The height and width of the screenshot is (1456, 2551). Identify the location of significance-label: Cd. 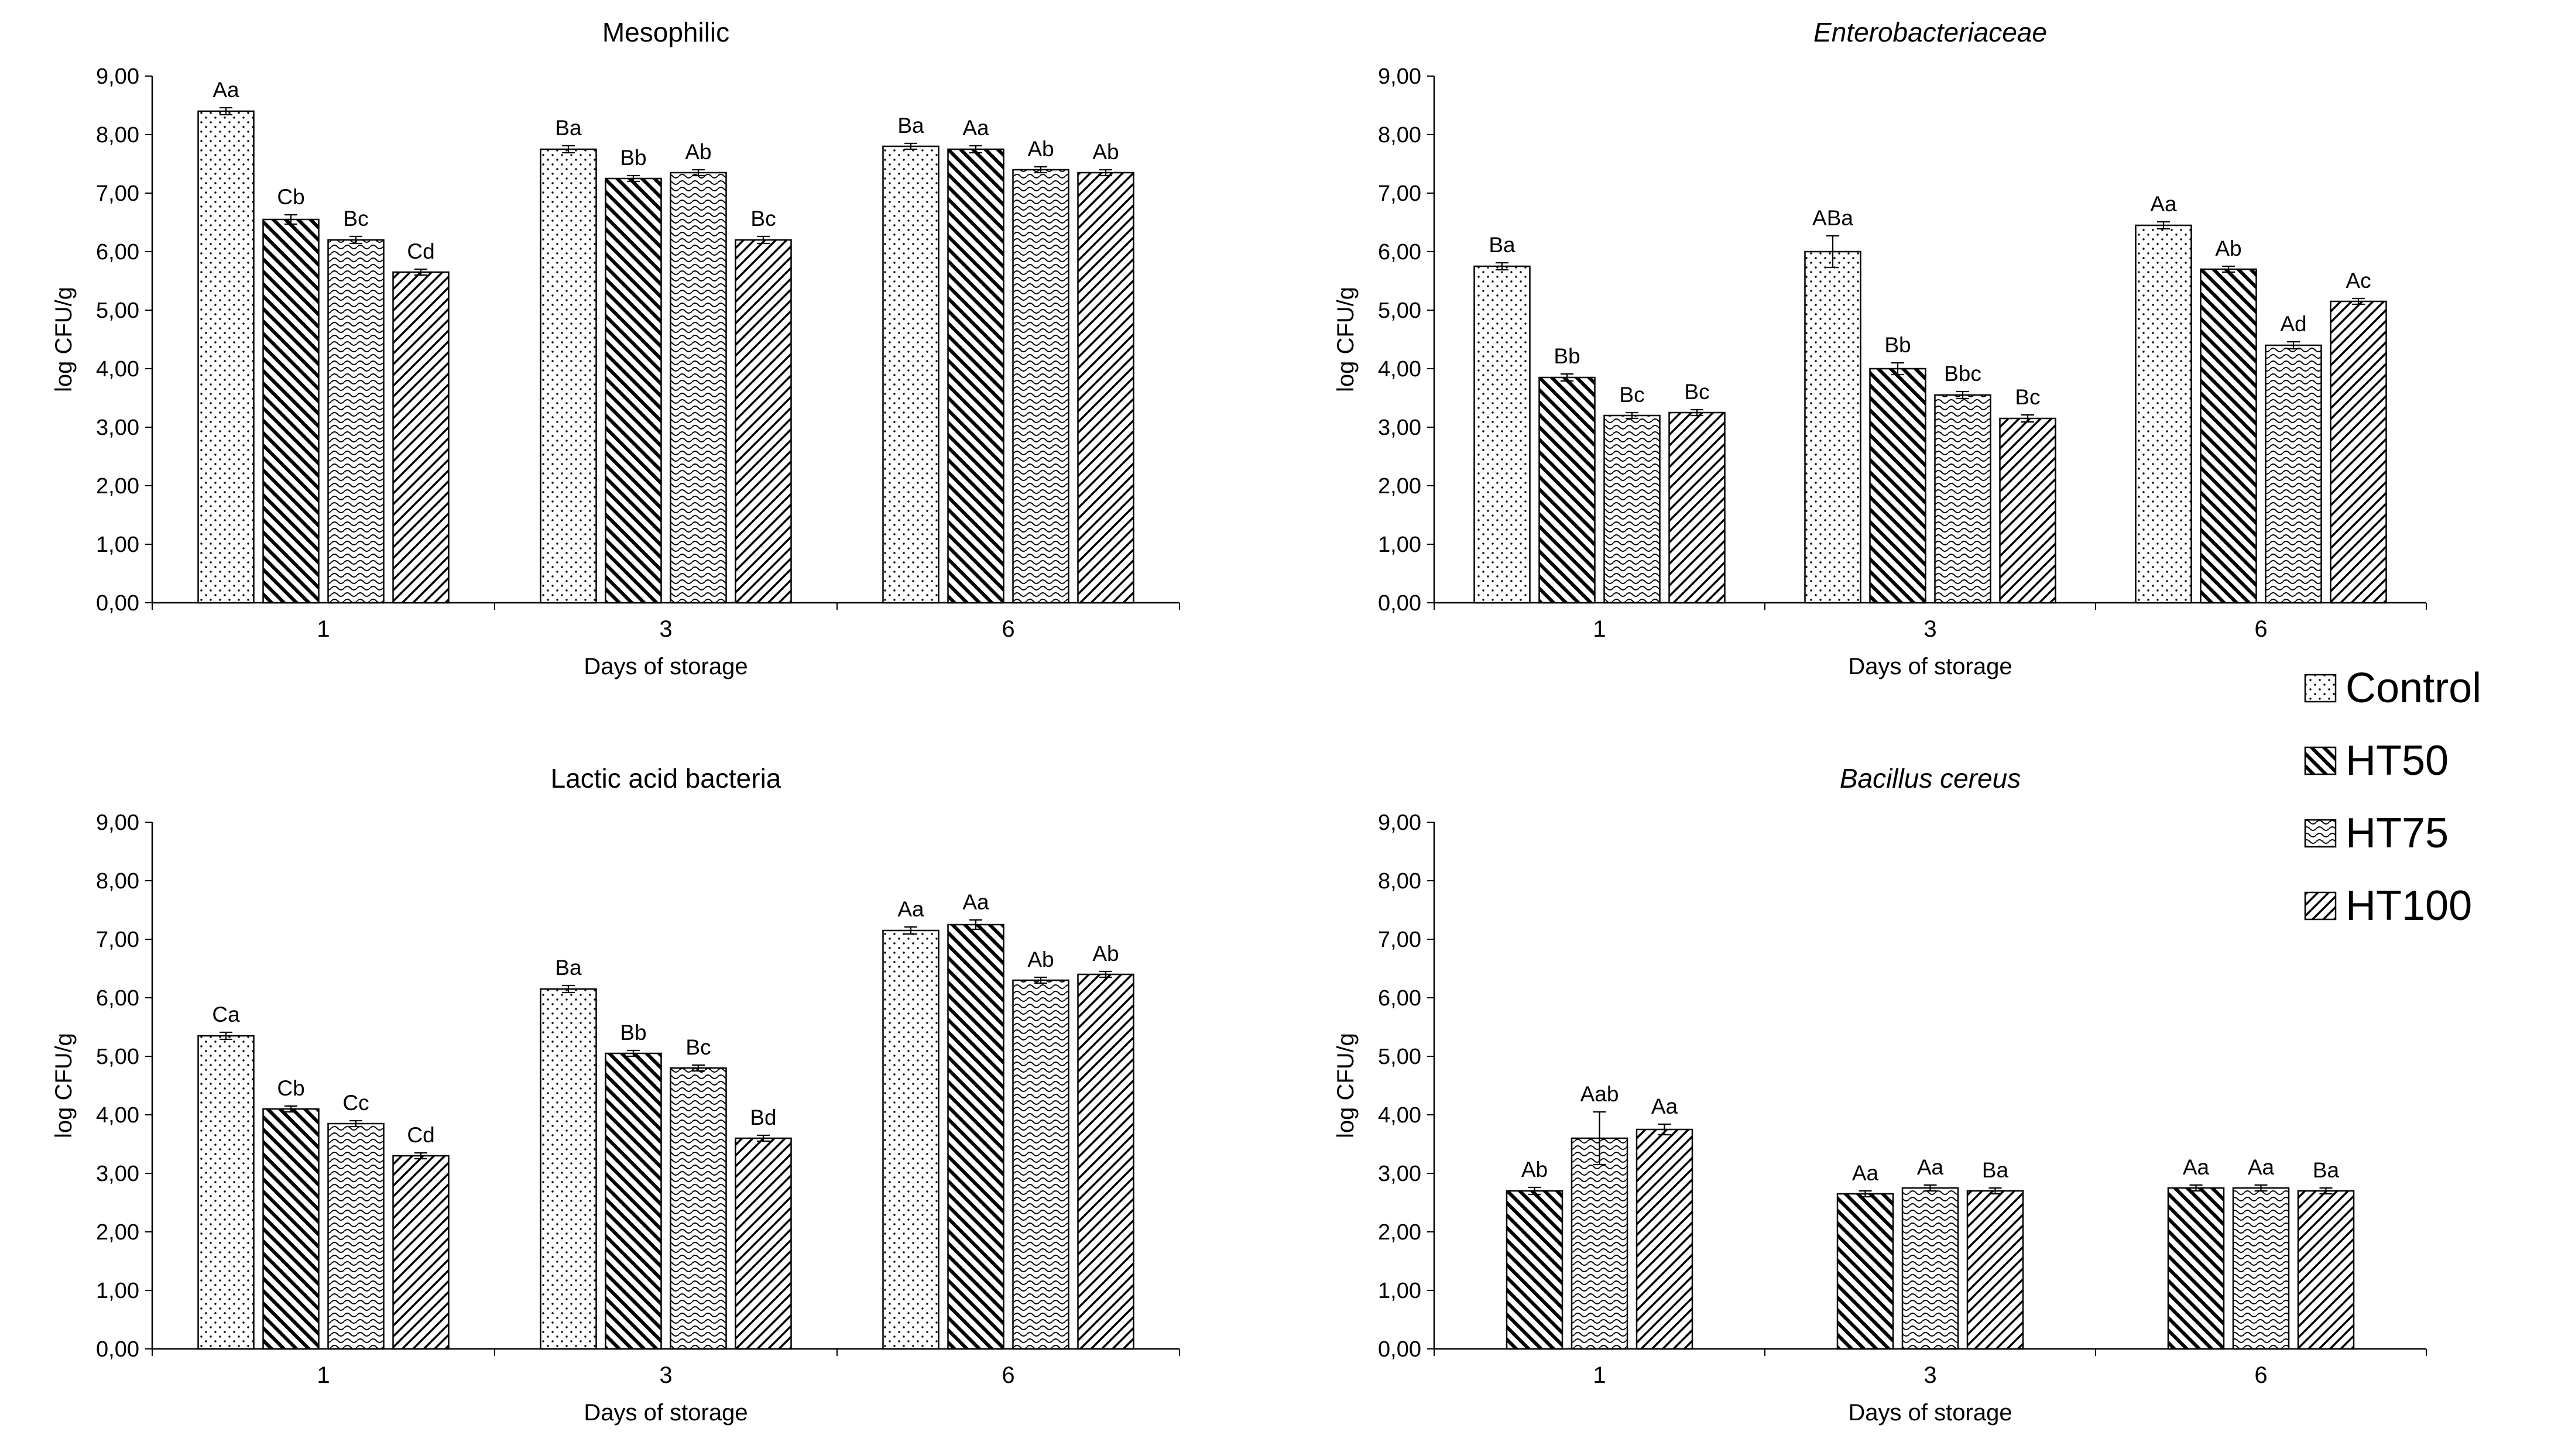
(420, 1135).